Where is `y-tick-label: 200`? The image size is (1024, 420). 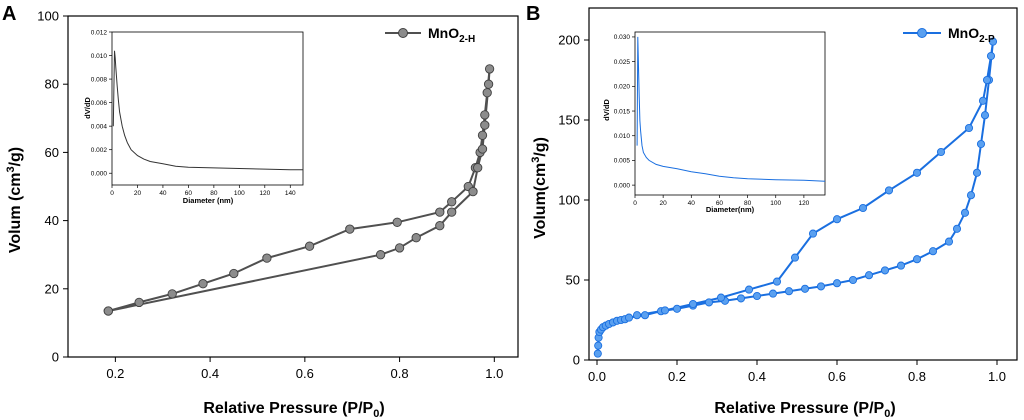
y-tick-label: 200 is located at coordinates (569, 40).